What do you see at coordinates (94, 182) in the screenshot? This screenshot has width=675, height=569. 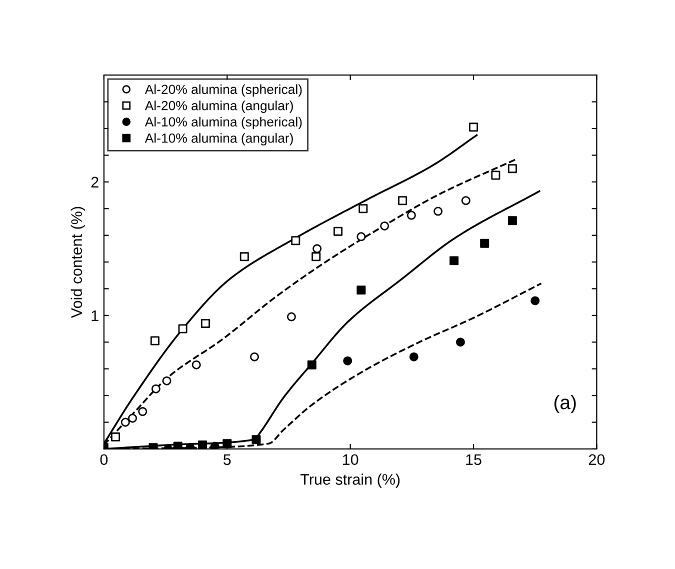 I see `y-tick-label: 2` at bounding box center [94, 182].